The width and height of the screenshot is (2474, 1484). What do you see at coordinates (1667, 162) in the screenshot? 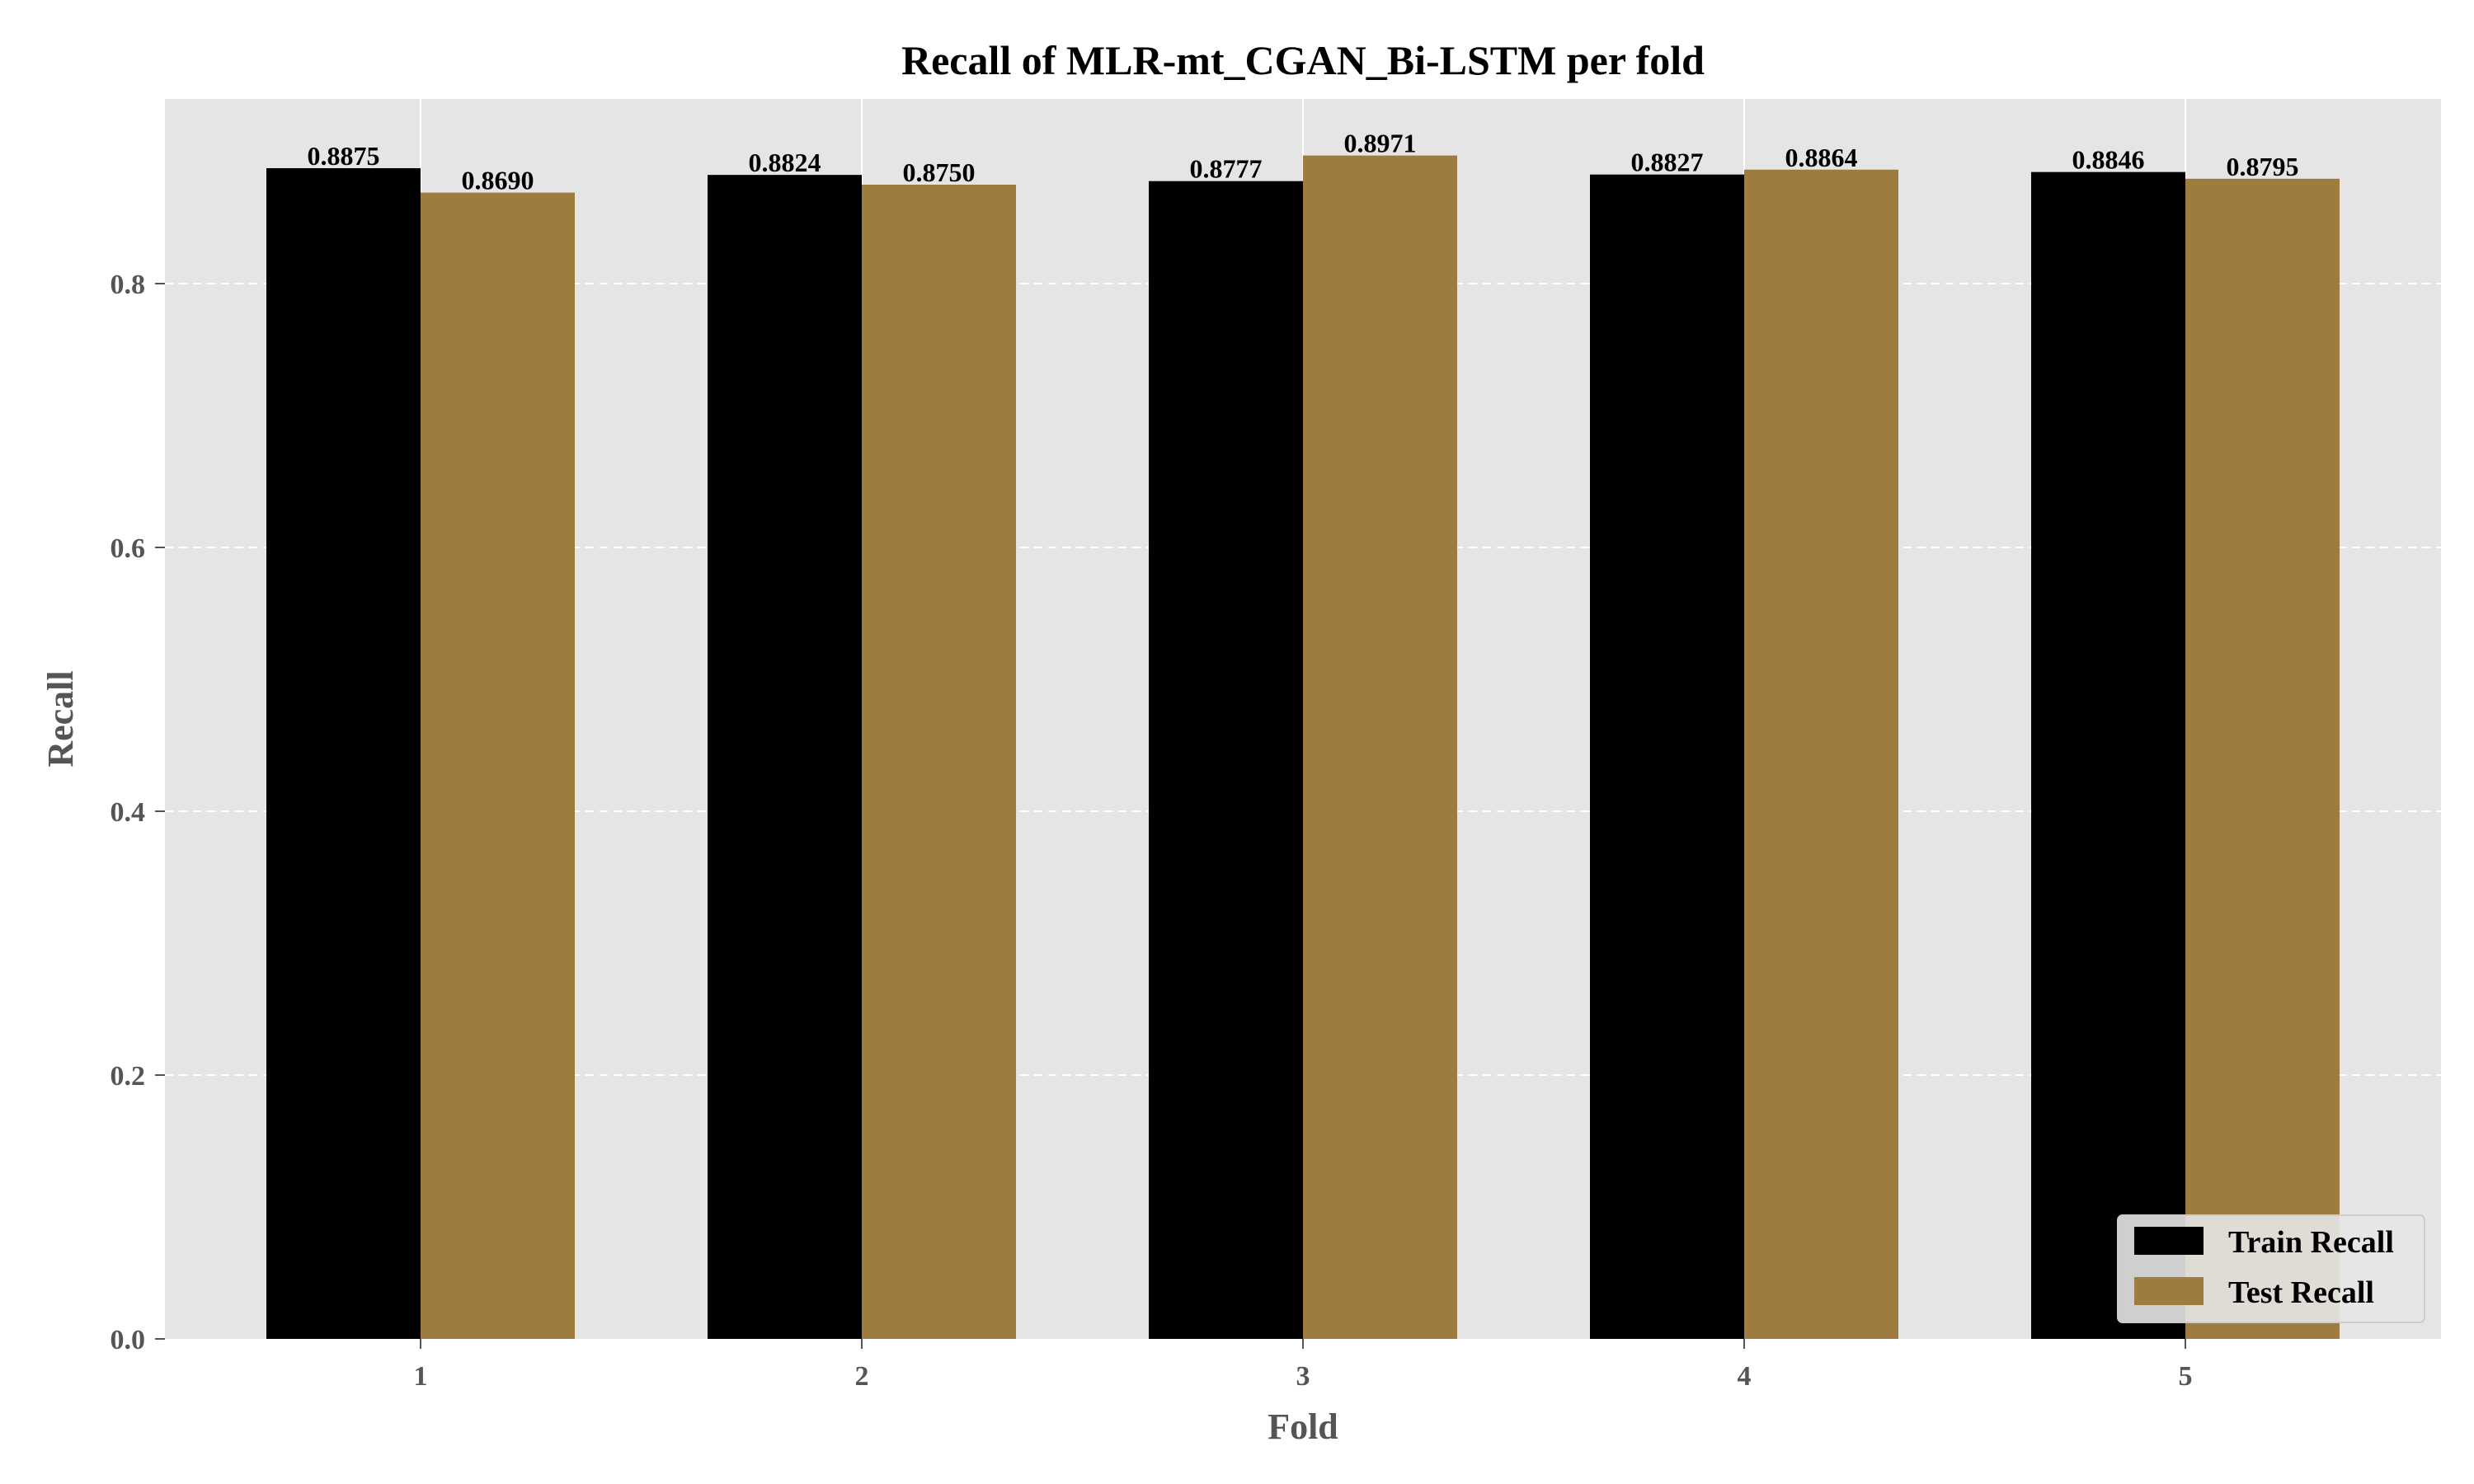
I see `train-recall-value-label: 0.8827` at bounding box center [1667, 162].